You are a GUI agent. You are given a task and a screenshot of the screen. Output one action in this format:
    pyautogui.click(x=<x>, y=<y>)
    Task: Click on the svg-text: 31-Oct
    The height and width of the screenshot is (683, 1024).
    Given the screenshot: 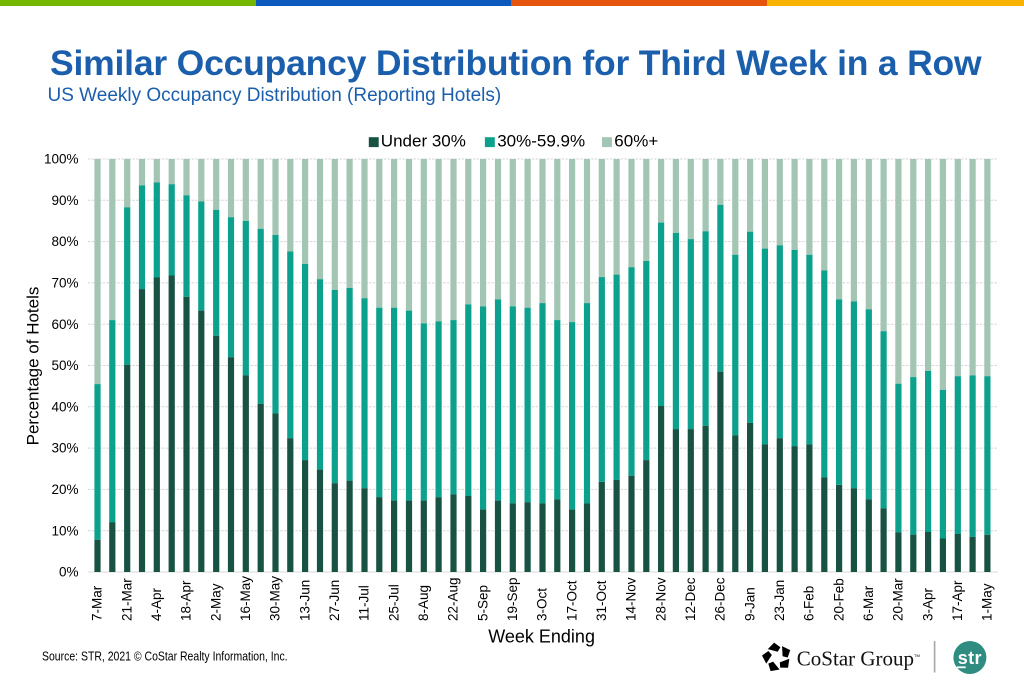 What is the action you would take?
    pyautogui.click(x=601, y=600)
    